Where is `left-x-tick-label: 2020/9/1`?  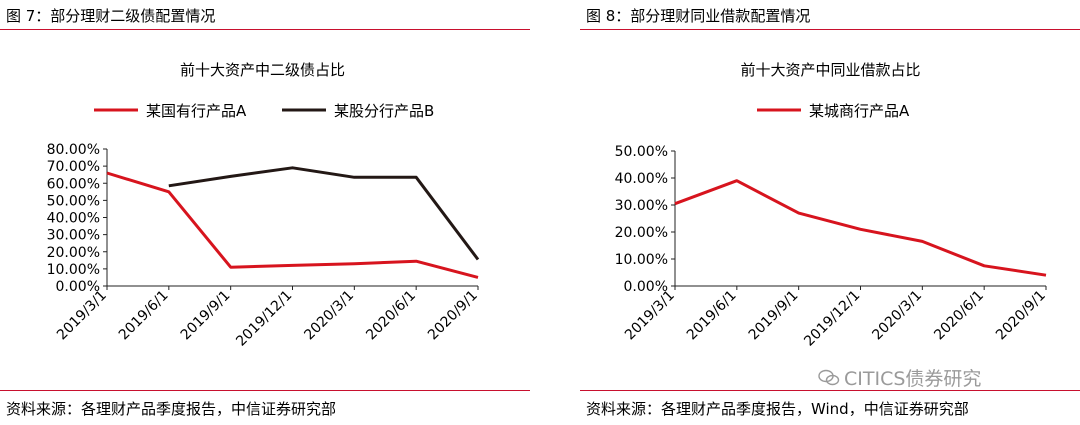
left-x-tick-label: 2020/9/1 is located at coordinates (453, 316).